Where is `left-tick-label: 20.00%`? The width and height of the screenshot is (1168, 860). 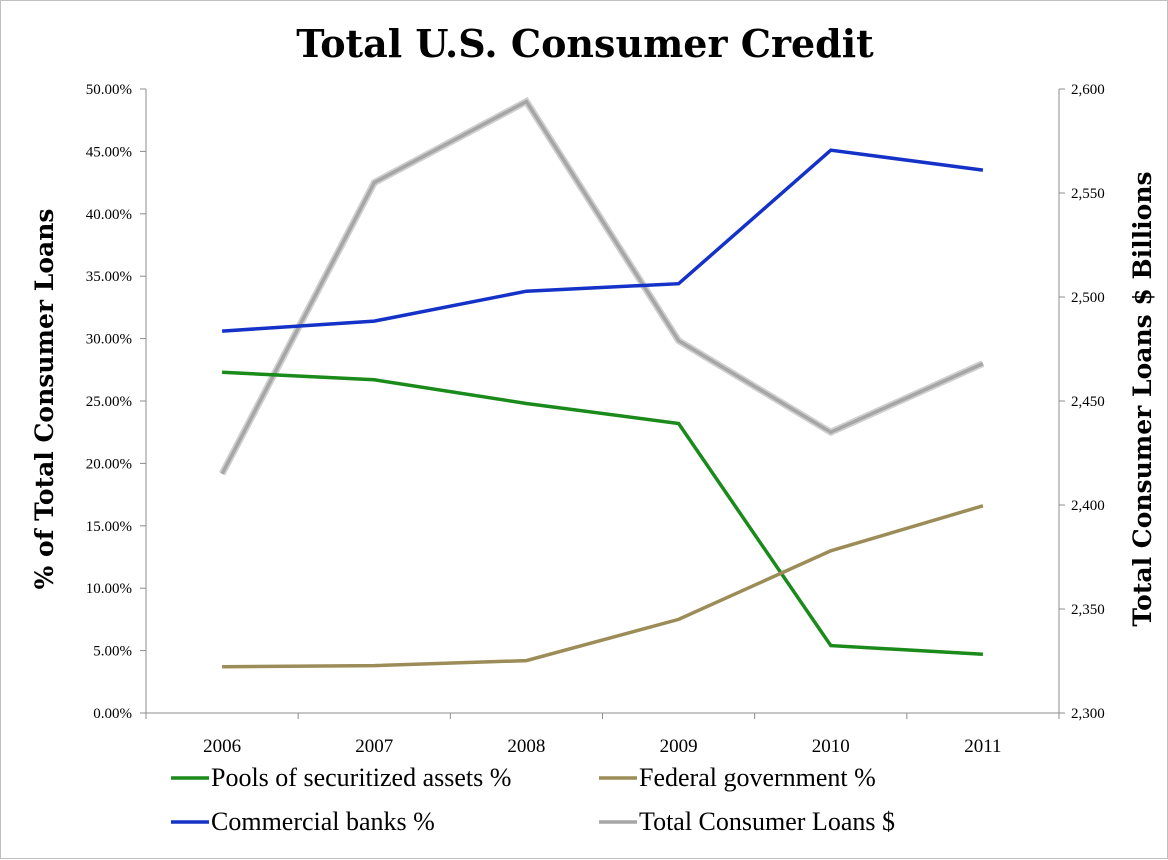 left-tick-label: 20.00% is located at coordinates (109, 464).